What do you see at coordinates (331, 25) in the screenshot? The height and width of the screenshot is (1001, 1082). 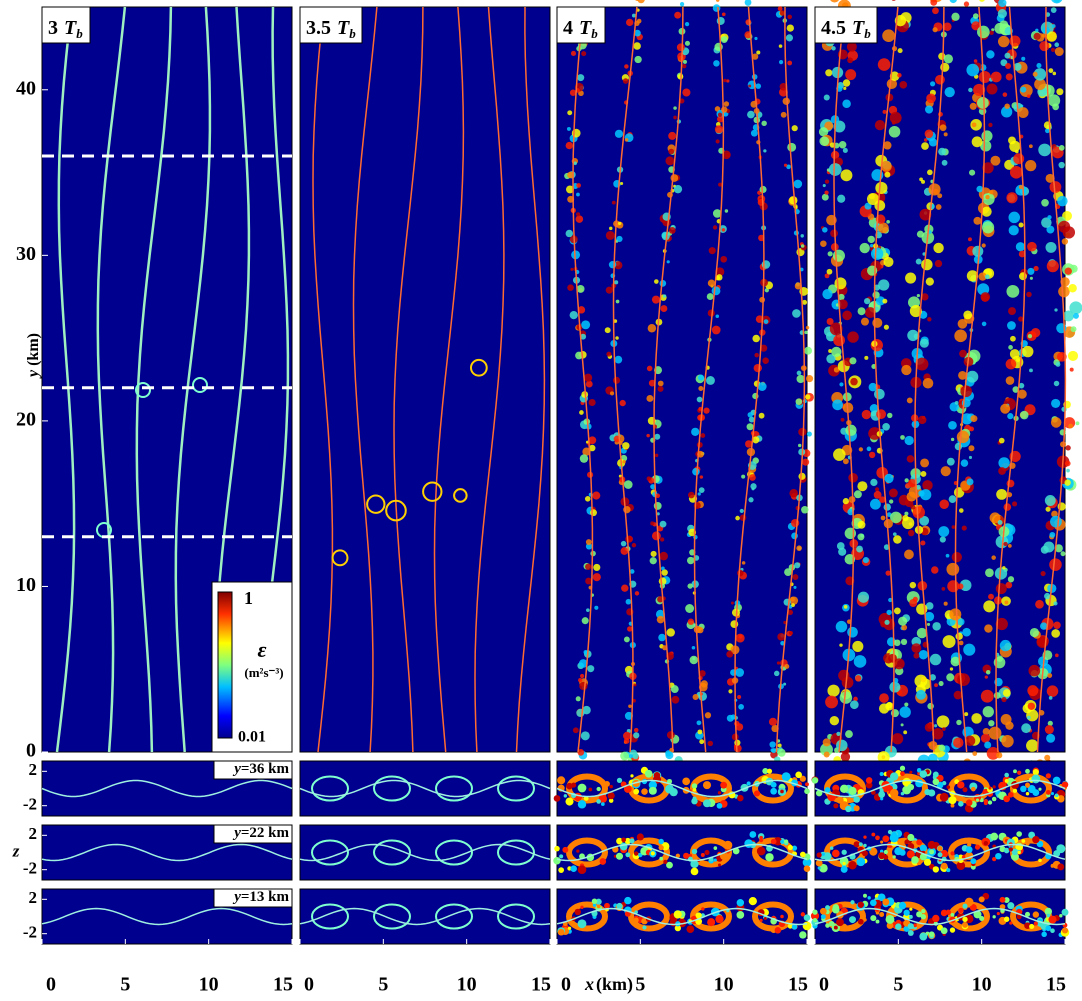 I see `title-box` at bounding box center [331, 25].